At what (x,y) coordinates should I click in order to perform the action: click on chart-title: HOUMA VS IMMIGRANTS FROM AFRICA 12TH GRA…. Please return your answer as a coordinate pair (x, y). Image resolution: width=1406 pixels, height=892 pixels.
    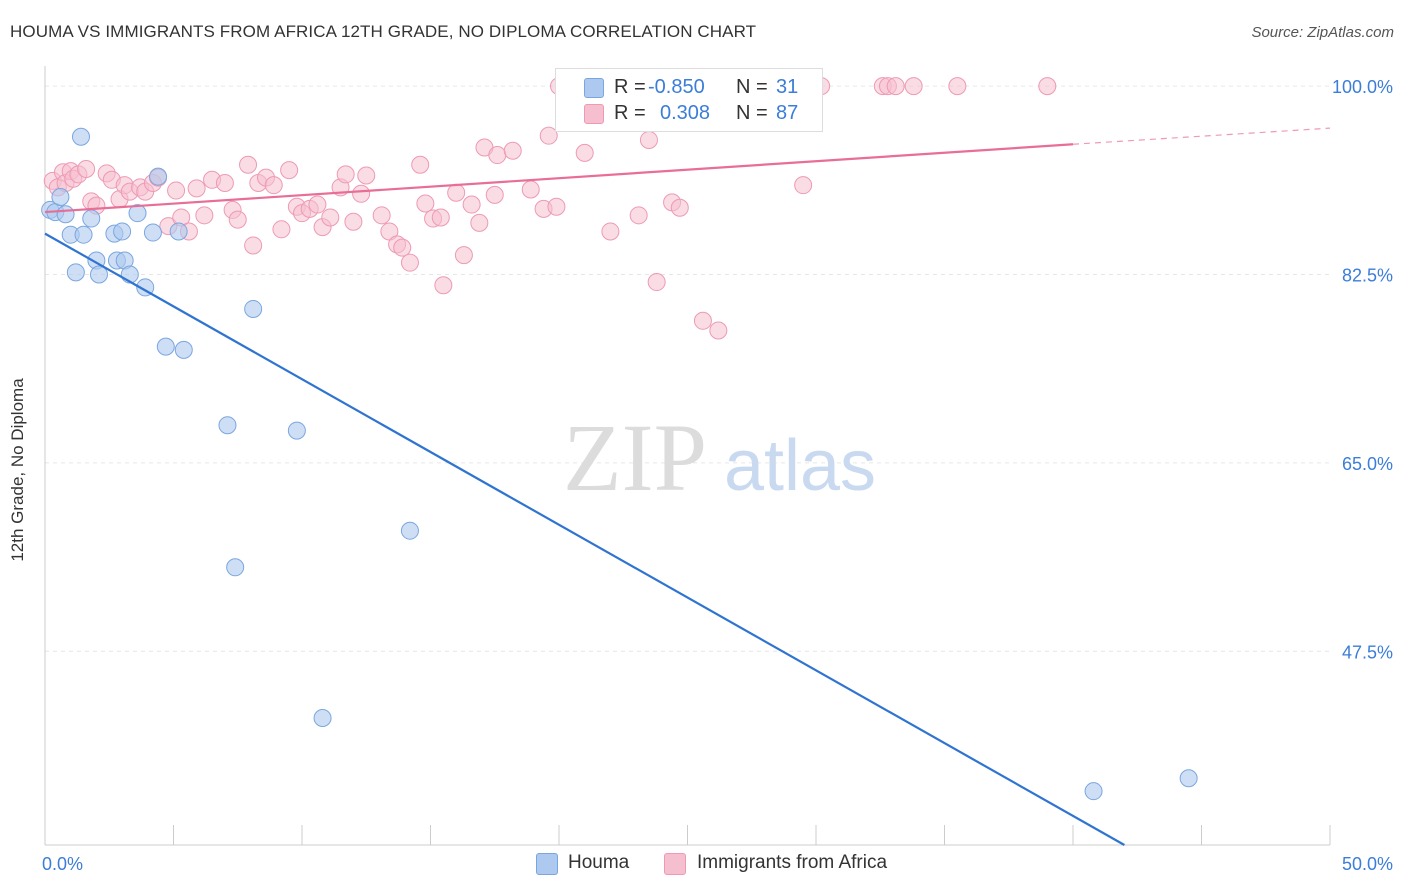
    Looking at the image, I should click on (383, 31).